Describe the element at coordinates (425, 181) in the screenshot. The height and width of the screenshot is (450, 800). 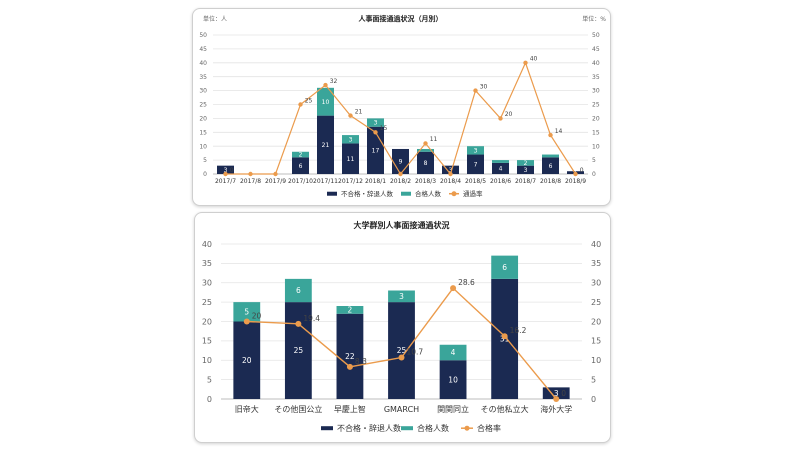
I see `category-label: 2018/3` at that location.